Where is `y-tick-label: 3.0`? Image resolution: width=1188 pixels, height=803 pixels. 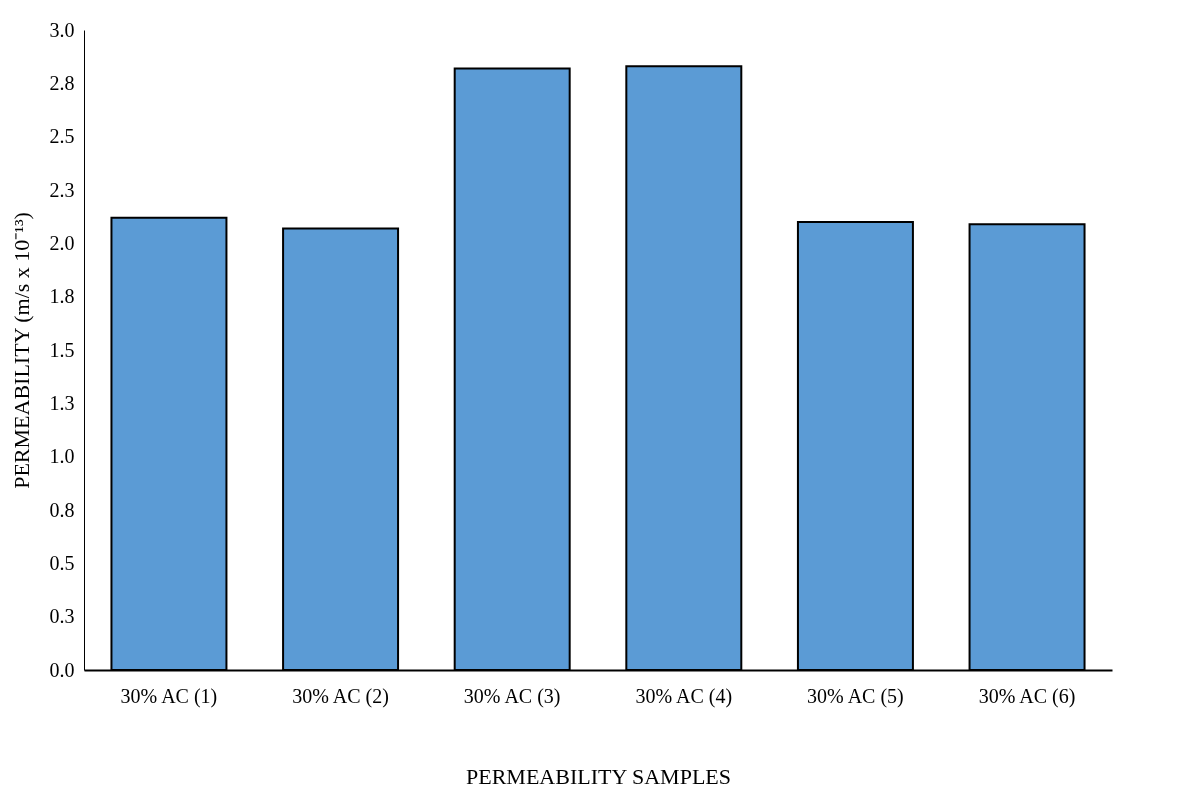
y-tick-label: 3.0 is located at coordinates (62, 29).